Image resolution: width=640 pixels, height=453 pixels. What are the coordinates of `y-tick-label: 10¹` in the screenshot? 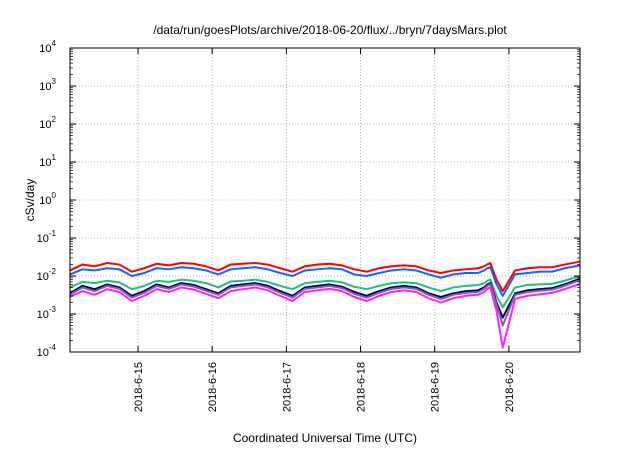 It's located at (47, 161).